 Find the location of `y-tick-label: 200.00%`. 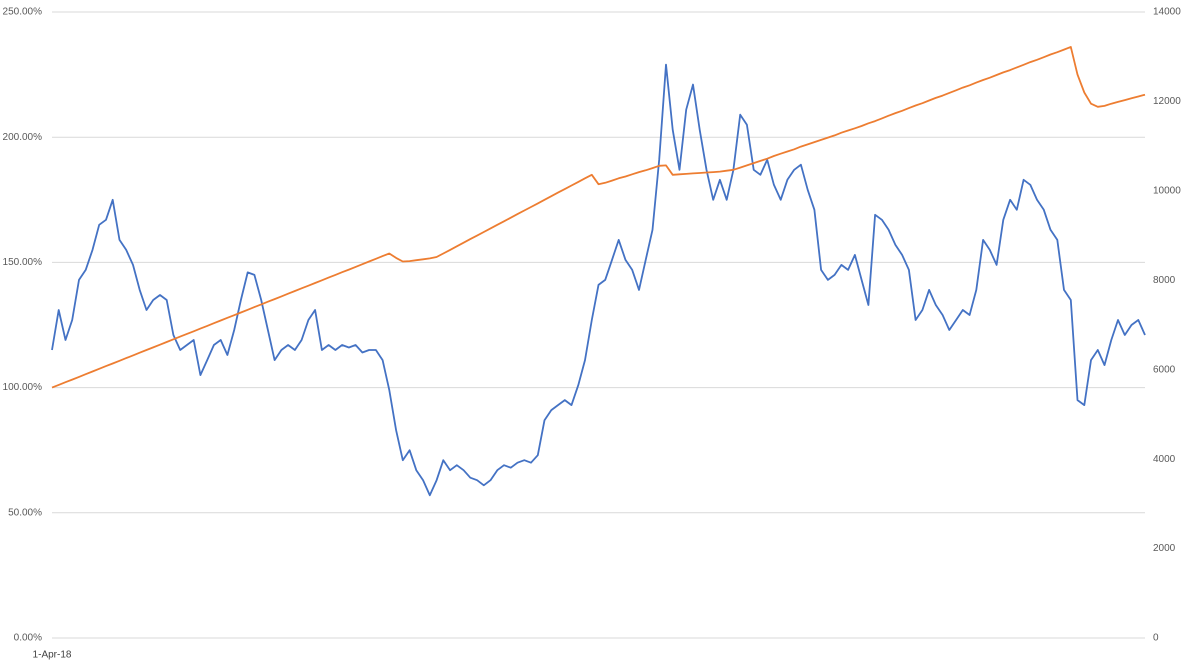

y-tick-label: 200.00% is located at coordinates (23, 137).